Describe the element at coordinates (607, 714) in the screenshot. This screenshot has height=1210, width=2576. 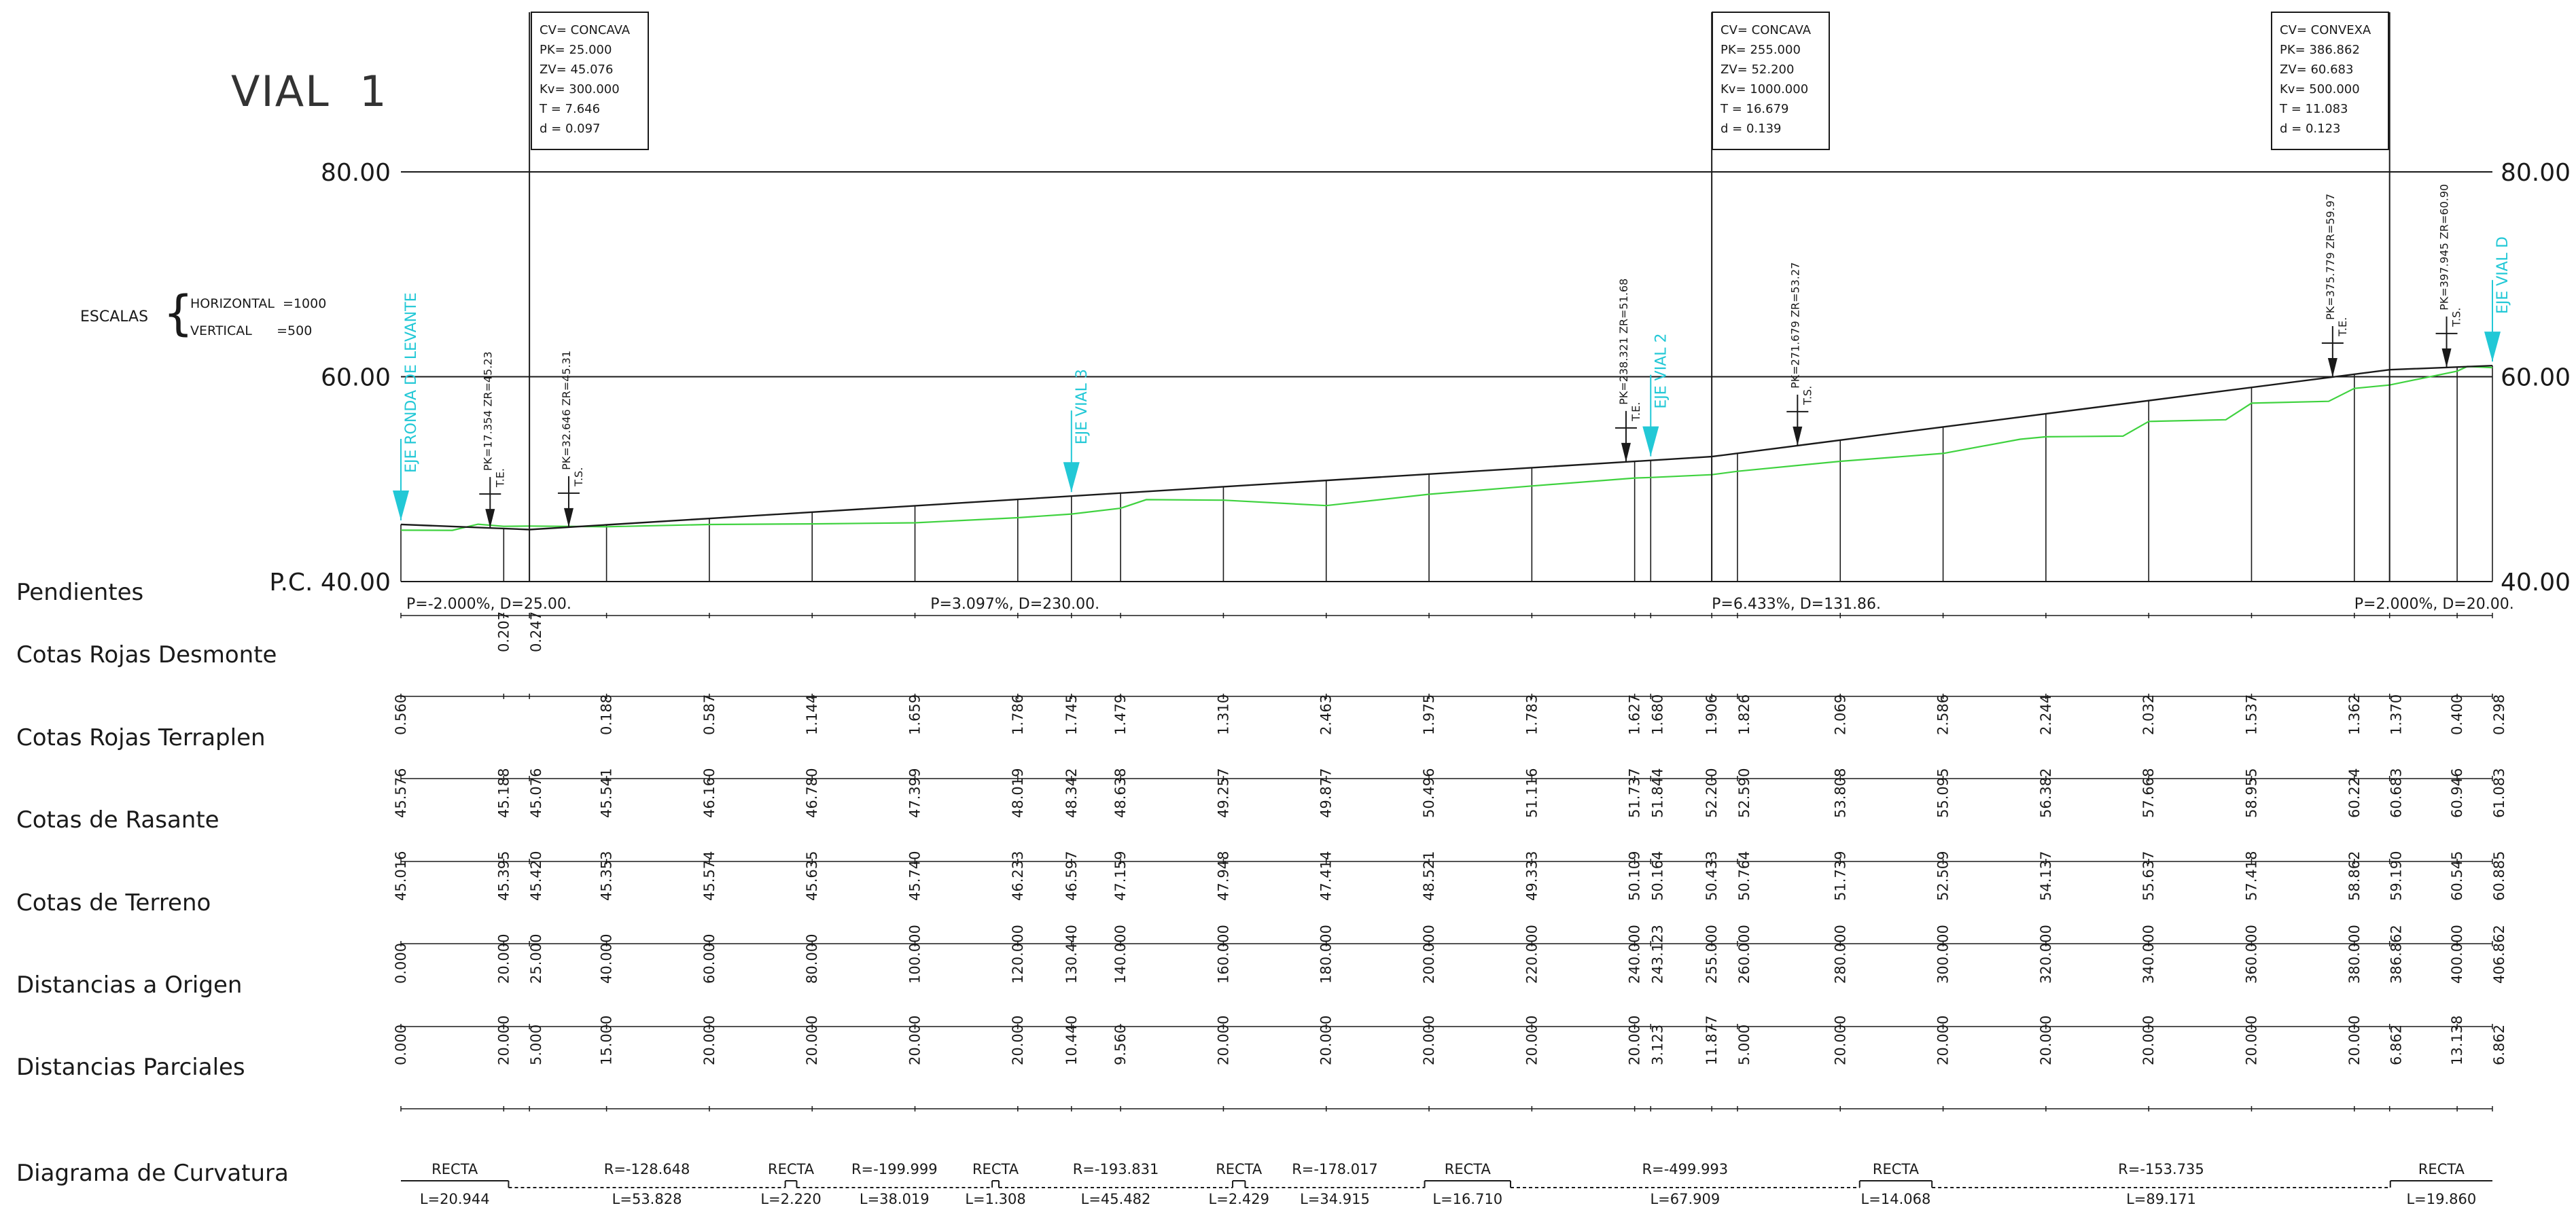
I see `station-value-terraplen: 0.188` at that location.